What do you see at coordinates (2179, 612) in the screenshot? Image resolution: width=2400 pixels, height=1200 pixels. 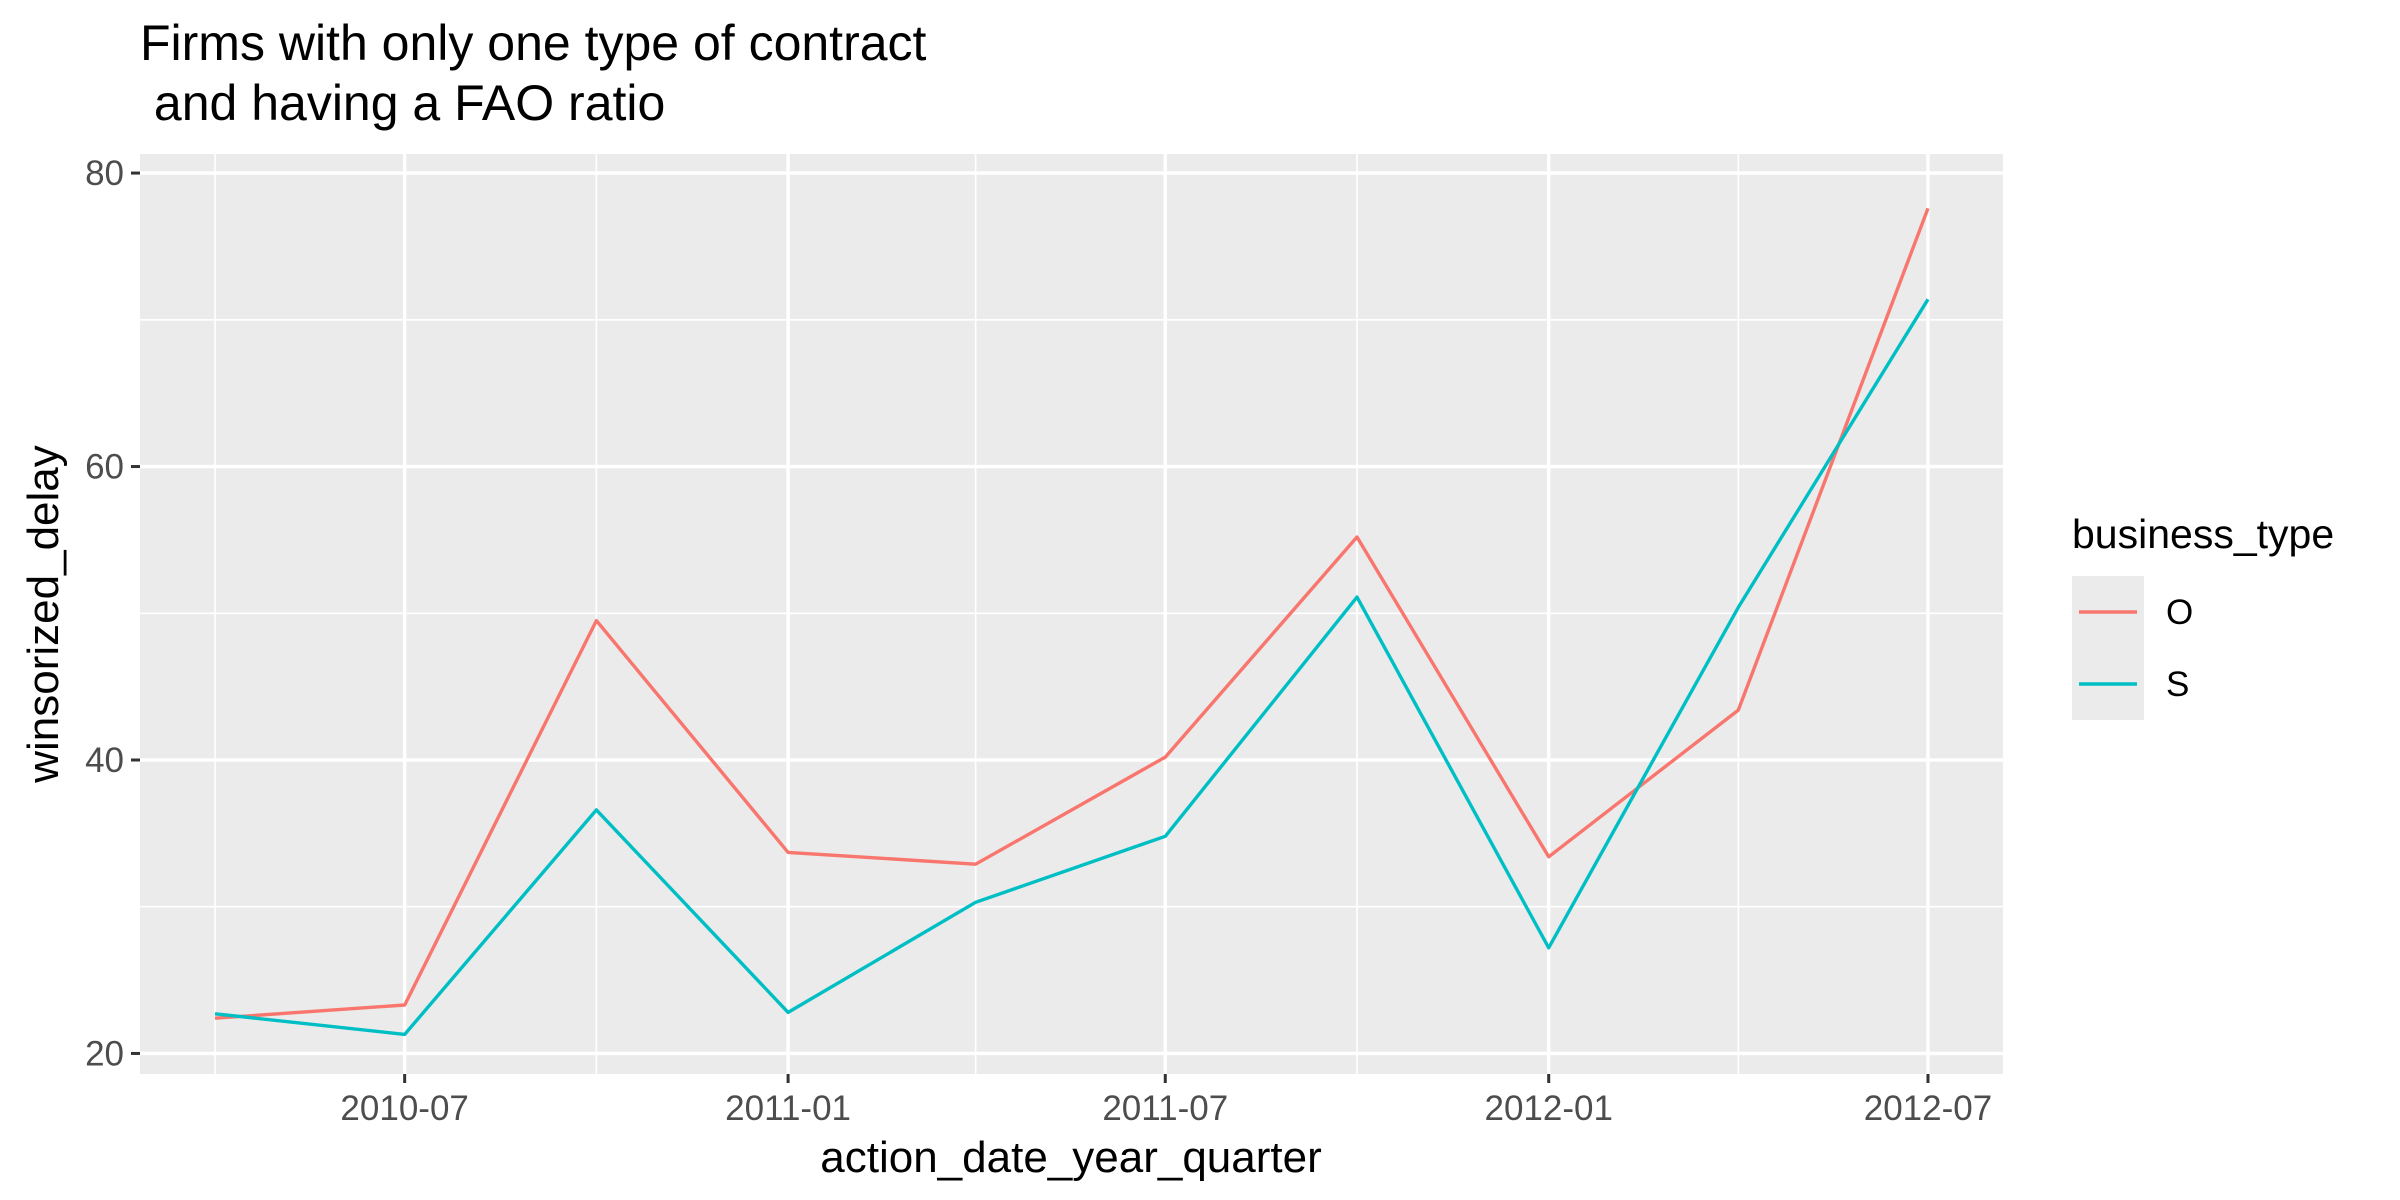 I see `legend-label-o: O` at bounding box center [2179, 612].